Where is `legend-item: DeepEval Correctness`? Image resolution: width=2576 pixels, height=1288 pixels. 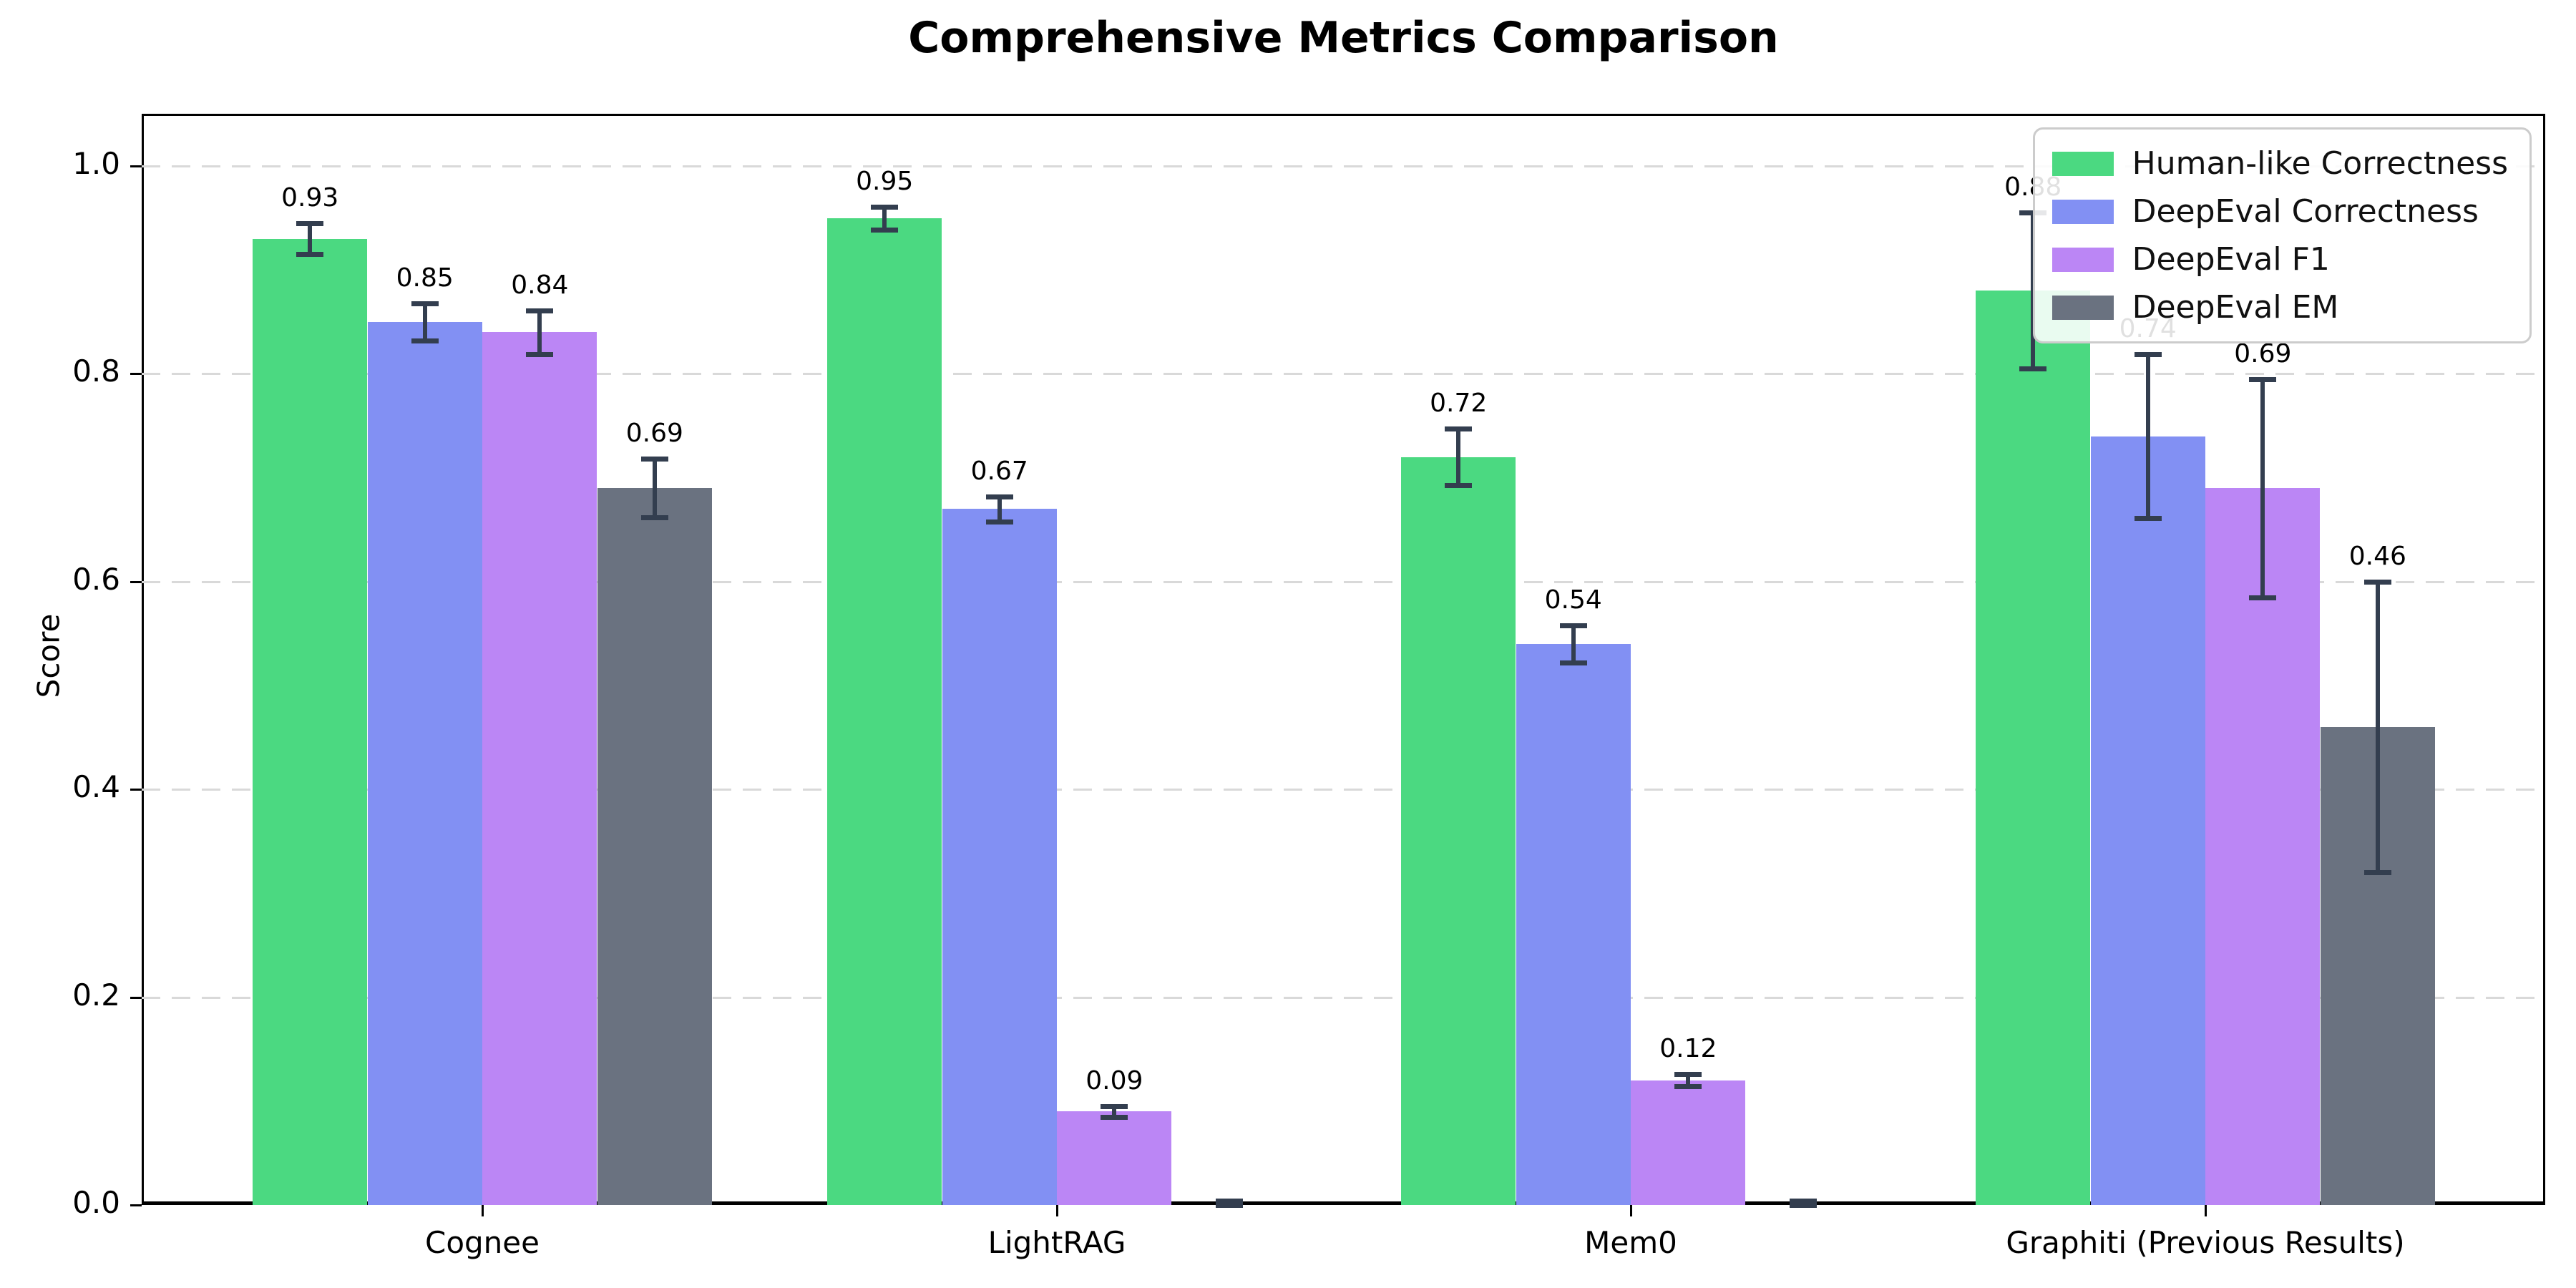
legend-item: DeepEval Correctness is located at coordinates (2279, 211).